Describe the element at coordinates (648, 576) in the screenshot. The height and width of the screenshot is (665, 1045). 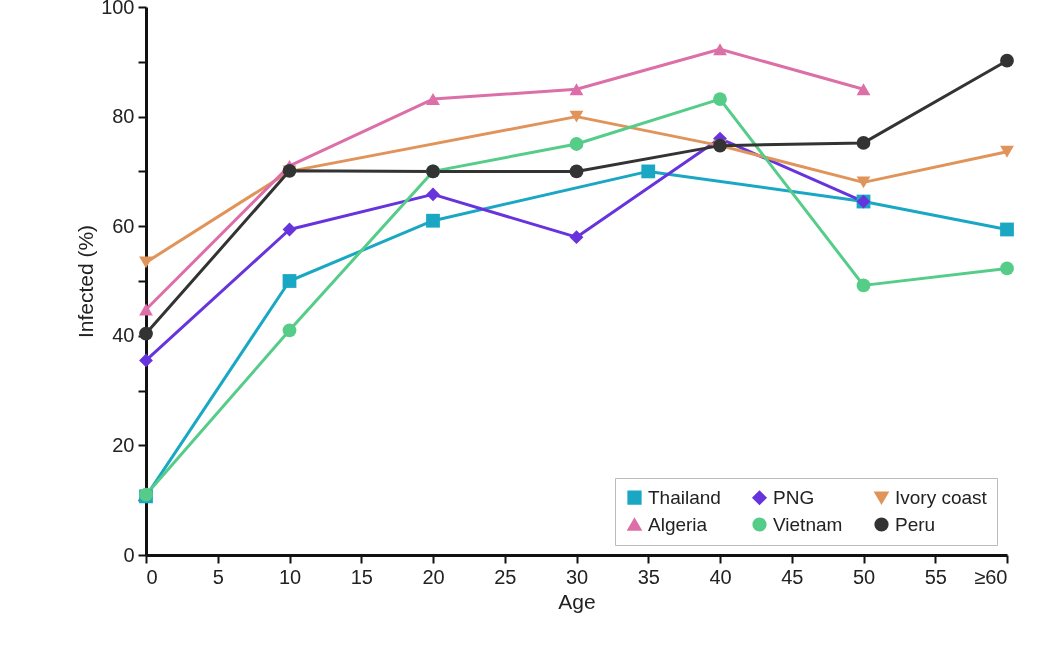
I see `x-tick-label: 35` at that location.